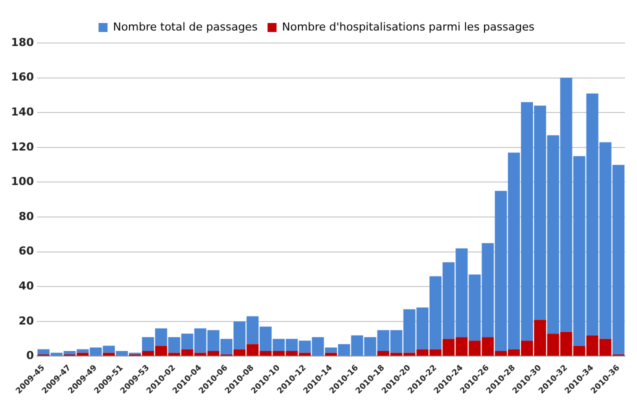 The image size is (637, 407). What do you see at coordinates (30, 355) in the screenshot?
I see `y-tick-label: 0` at bounding box center [30, 355].